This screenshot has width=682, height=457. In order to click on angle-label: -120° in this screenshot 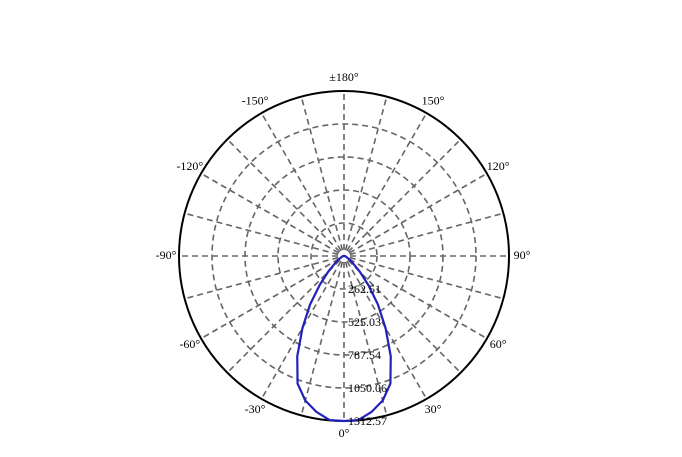, I will do `click(189, 166)`.